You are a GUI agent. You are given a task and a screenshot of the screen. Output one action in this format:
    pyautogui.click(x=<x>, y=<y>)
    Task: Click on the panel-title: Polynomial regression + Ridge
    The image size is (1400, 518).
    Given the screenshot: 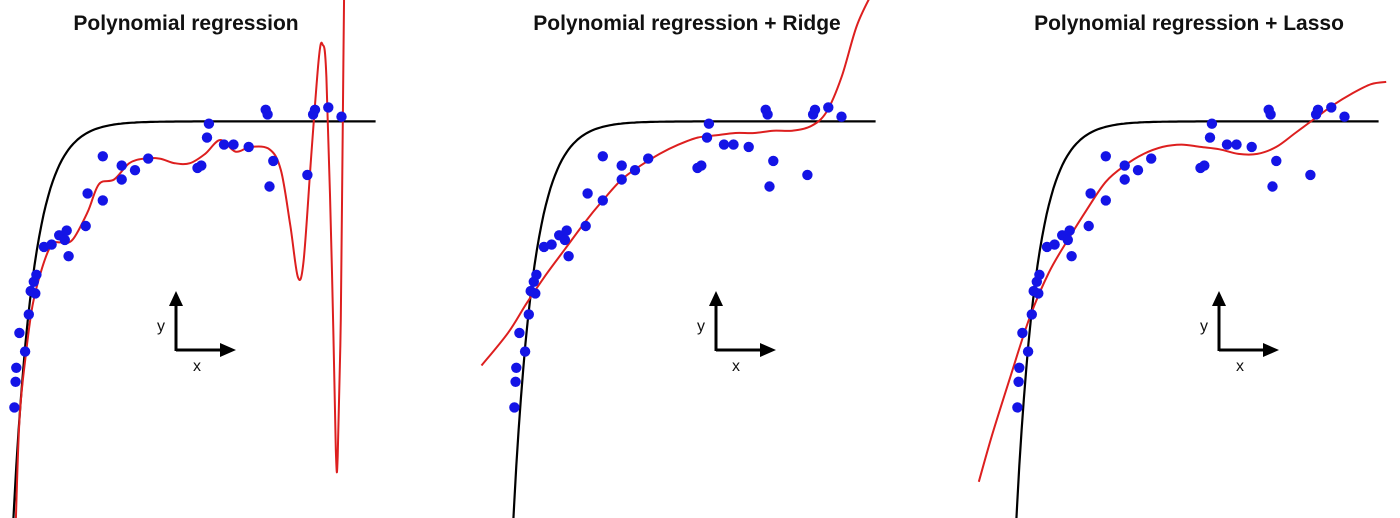 What is the action you would take?
    pyautogui.click(x=687, y=23)
    